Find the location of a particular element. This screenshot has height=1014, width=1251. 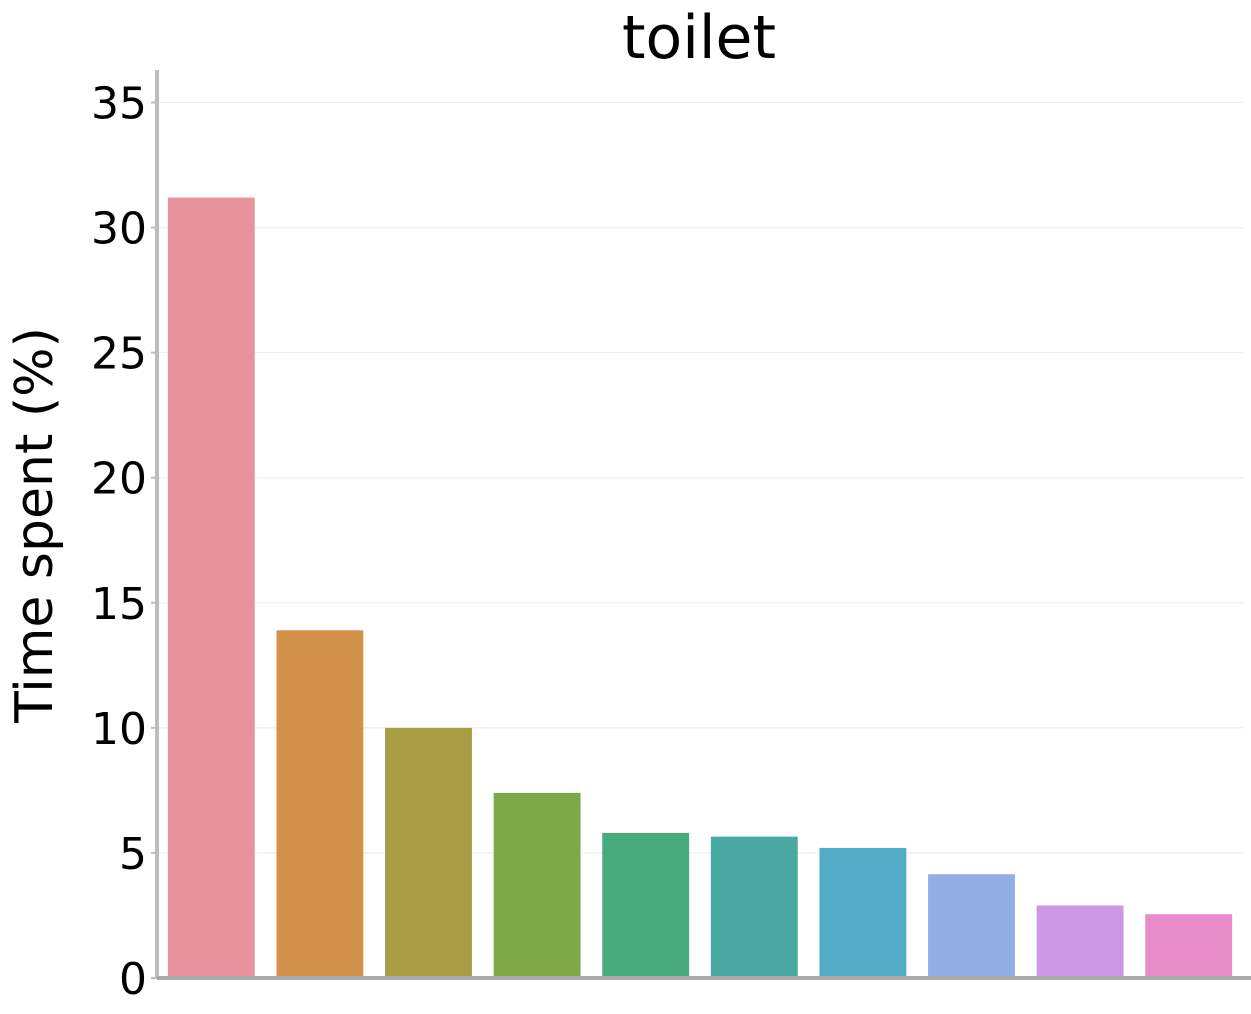

y-tick-label: 5 is located at coordinates (133, 854).